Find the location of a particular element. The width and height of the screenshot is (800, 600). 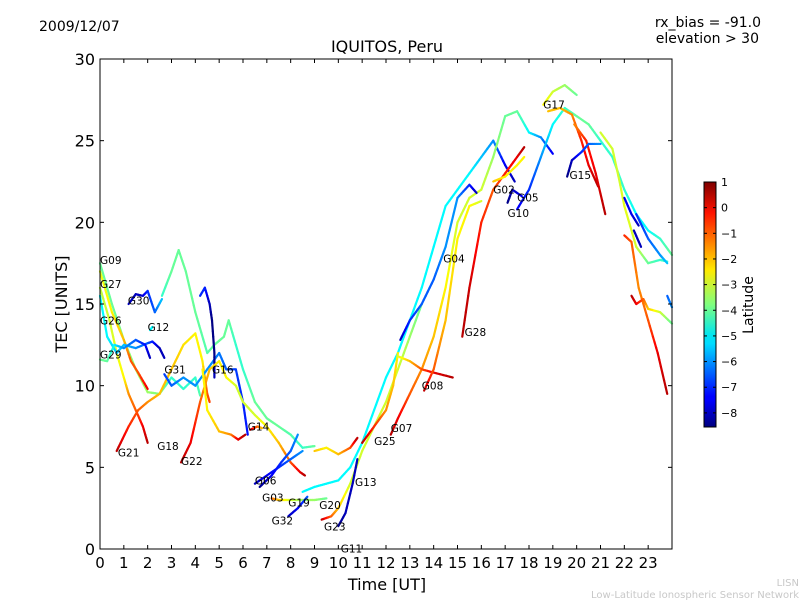

colorbar-tick-label: −8 is located at coordinates (729, 413).